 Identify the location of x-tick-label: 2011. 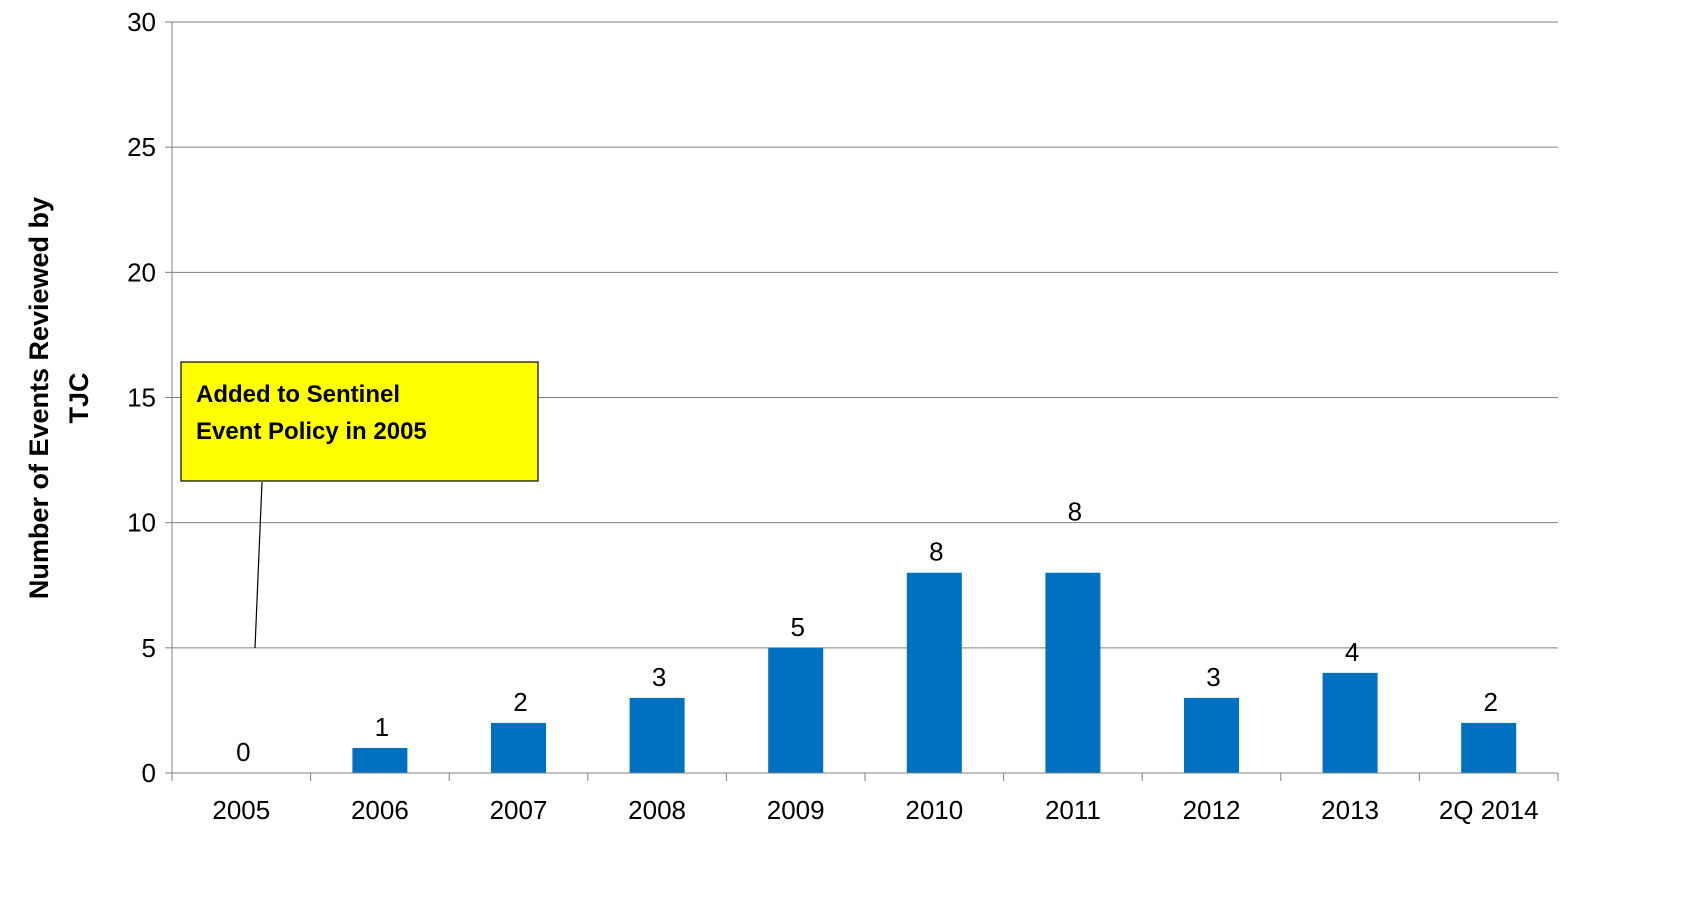
(1073, 810).